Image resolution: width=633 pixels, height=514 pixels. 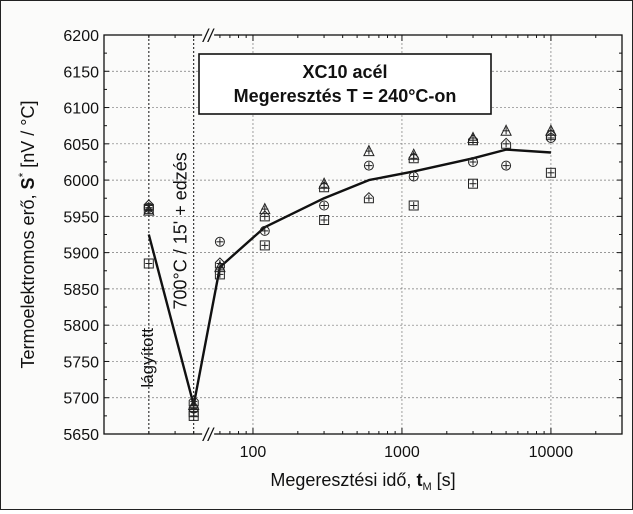 What do you see at coordinates (81, 145) in the screenshot?
I see `y-tick-label: 6050` at bounding box center [81, 145].